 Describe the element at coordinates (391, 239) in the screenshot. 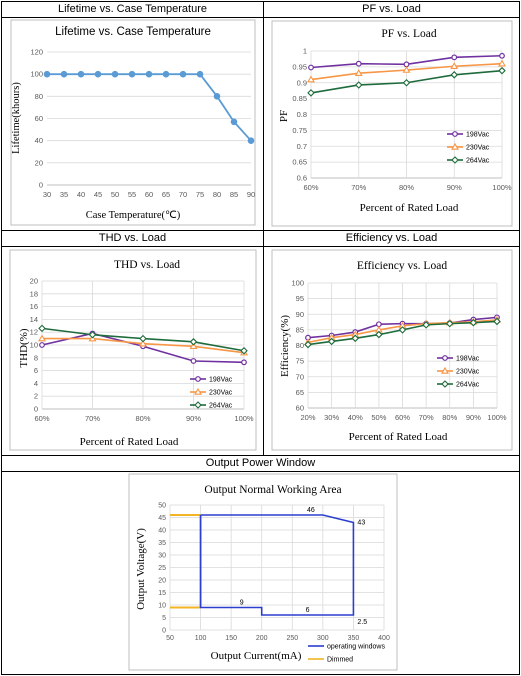

I see `cell-title-eff: Efficiency vs. Load` at that location.